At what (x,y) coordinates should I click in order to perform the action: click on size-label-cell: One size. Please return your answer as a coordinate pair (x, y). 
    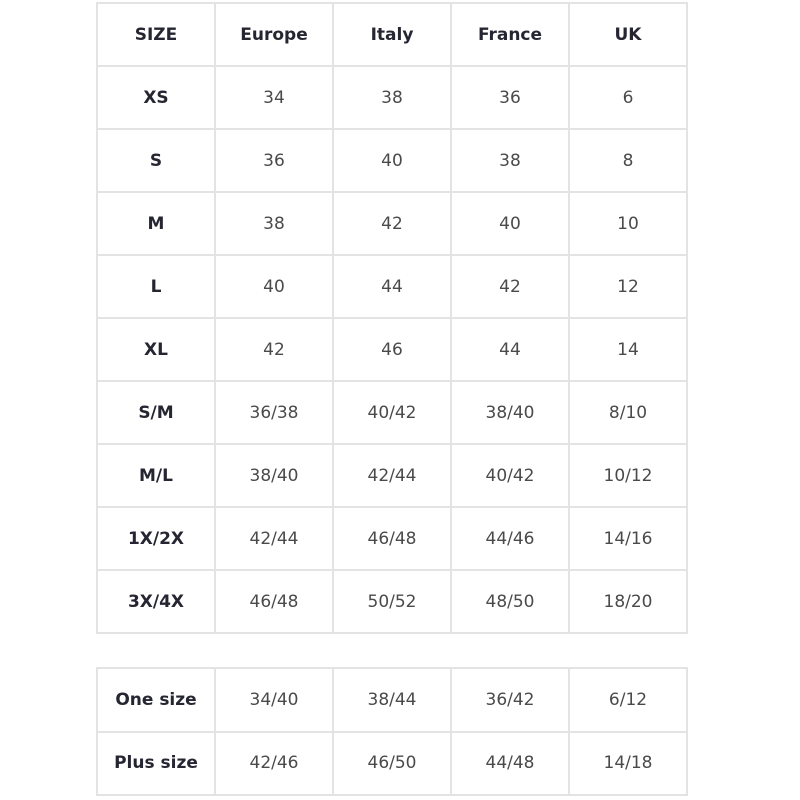
    Looking at the image, I should click on (156, 700).